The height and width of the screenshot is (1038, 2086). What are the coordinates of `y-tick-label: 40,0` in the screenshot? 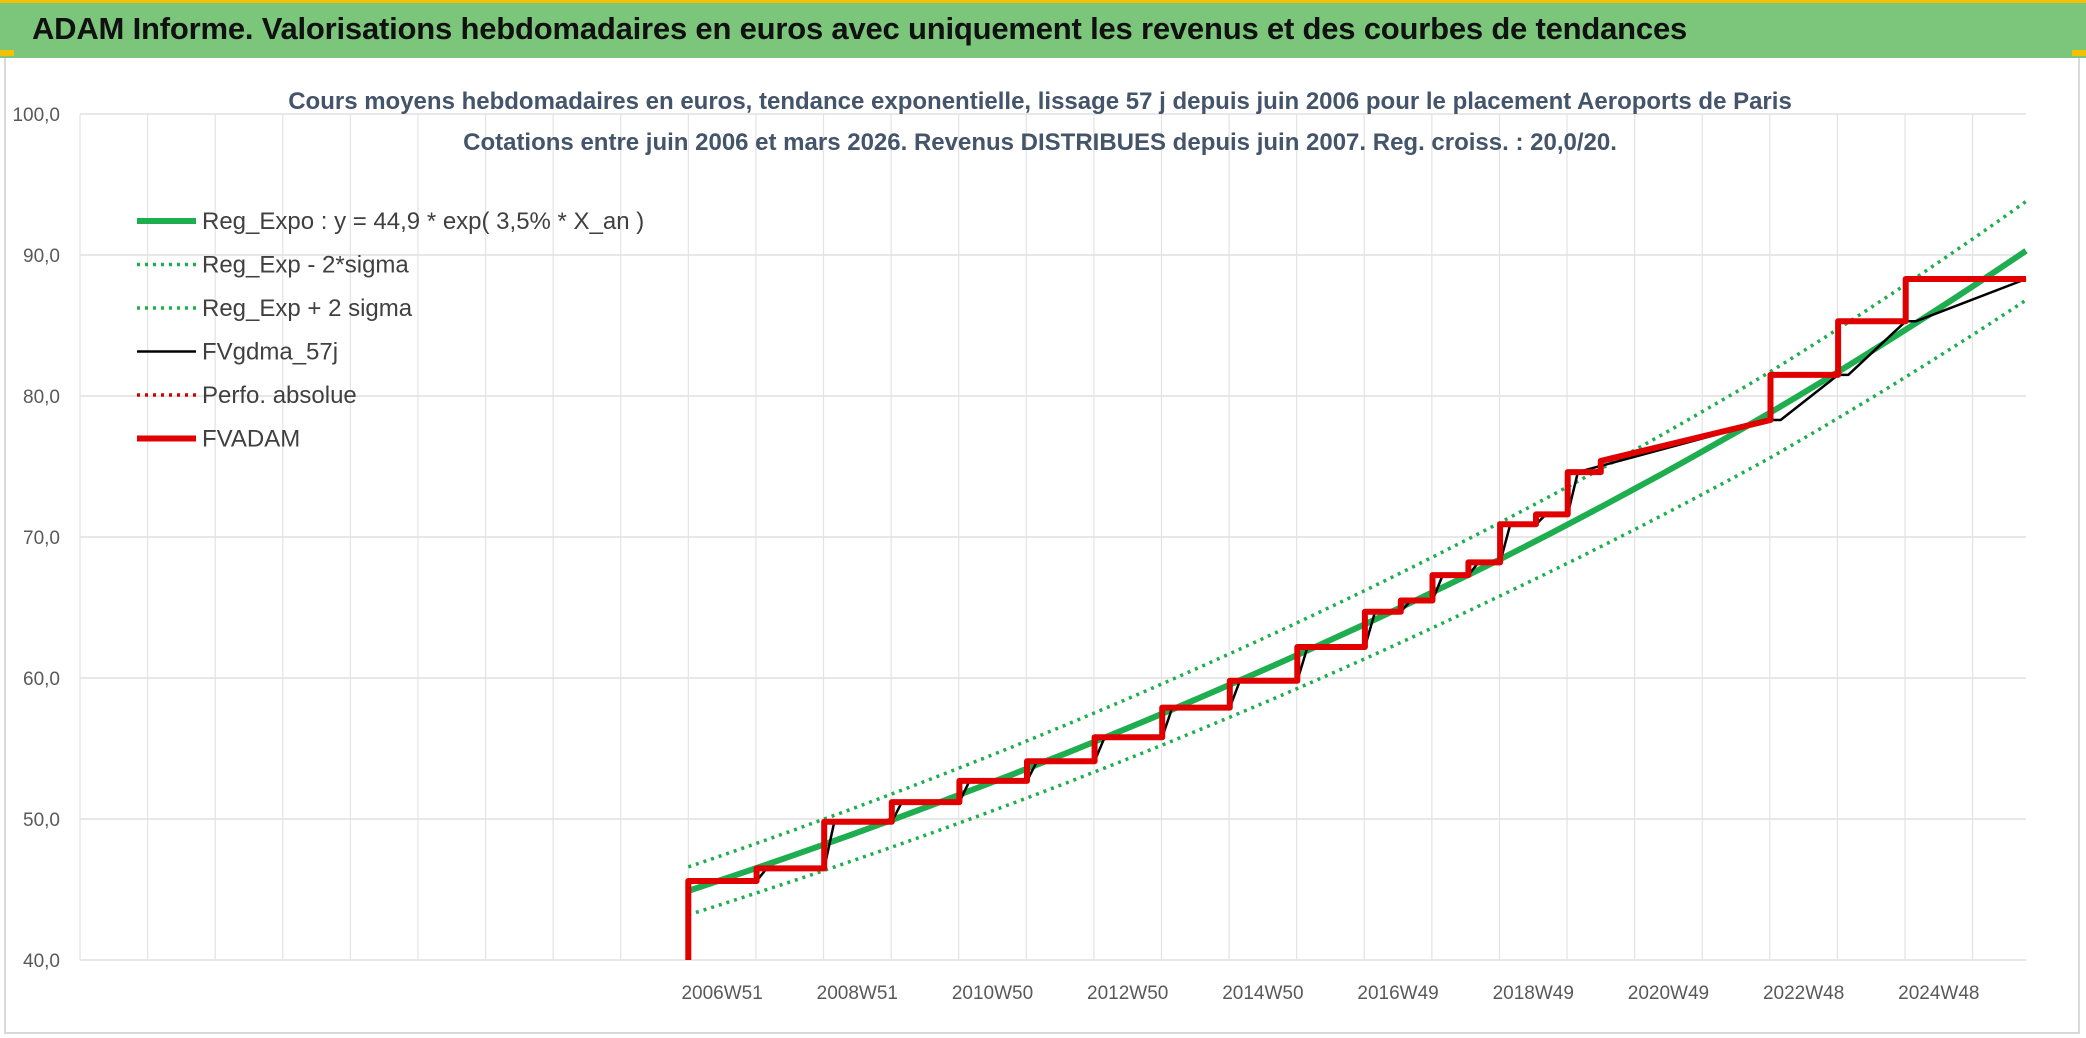 It's located at (41, 961).